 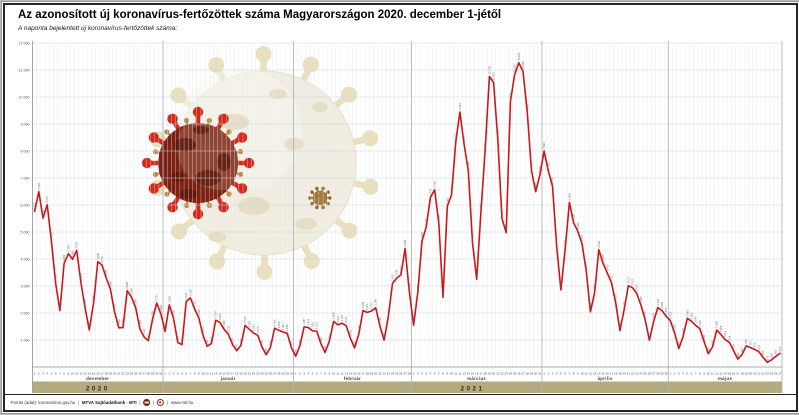 What do you see at coordinates (317, 325) in the screenshot?
I see `svg-text: 1 333` at bounding box center [317, 325].